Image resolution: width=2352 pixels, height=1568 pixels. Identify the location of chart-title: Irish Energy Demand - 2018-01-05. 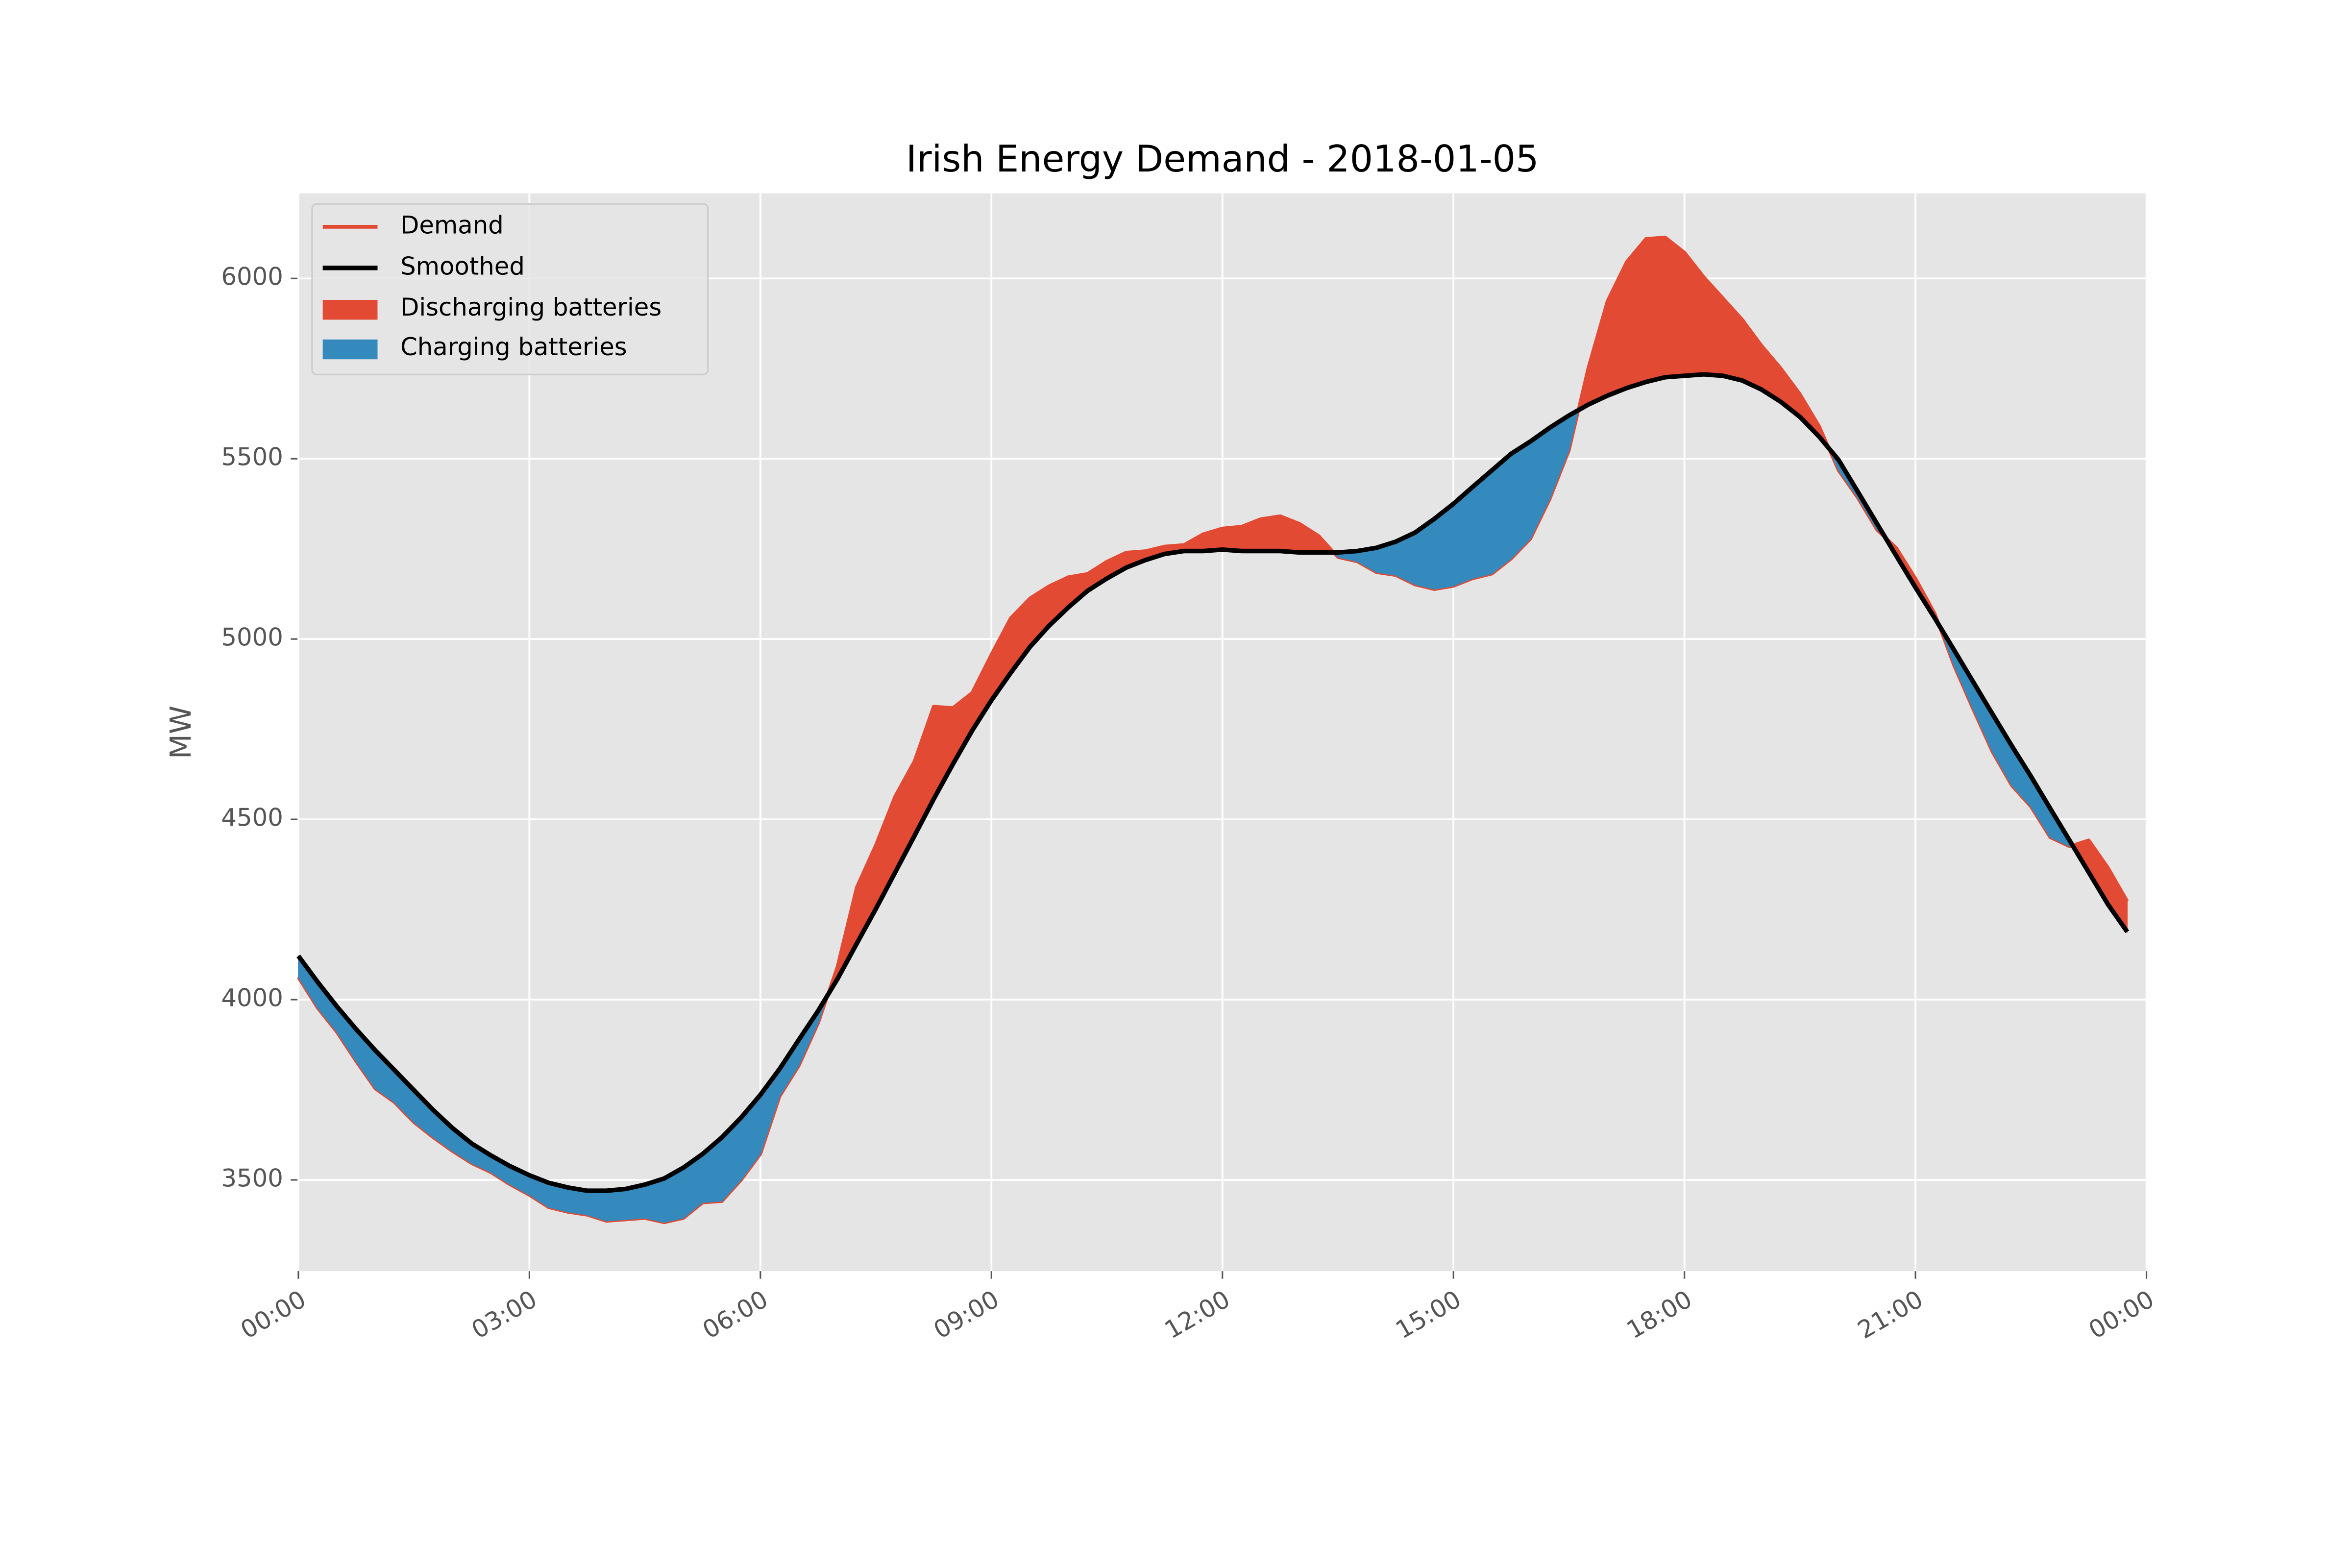
(1222, 159).